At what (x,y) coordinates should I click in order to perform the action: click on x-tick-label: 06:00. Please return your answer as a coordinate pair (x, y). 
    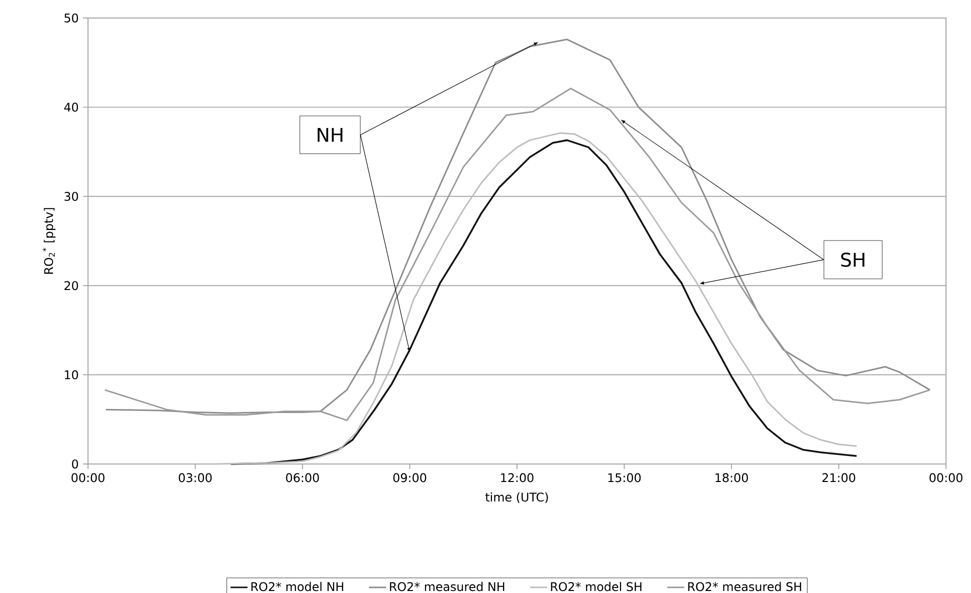
    Looking at the image, I should click on (302, 477).